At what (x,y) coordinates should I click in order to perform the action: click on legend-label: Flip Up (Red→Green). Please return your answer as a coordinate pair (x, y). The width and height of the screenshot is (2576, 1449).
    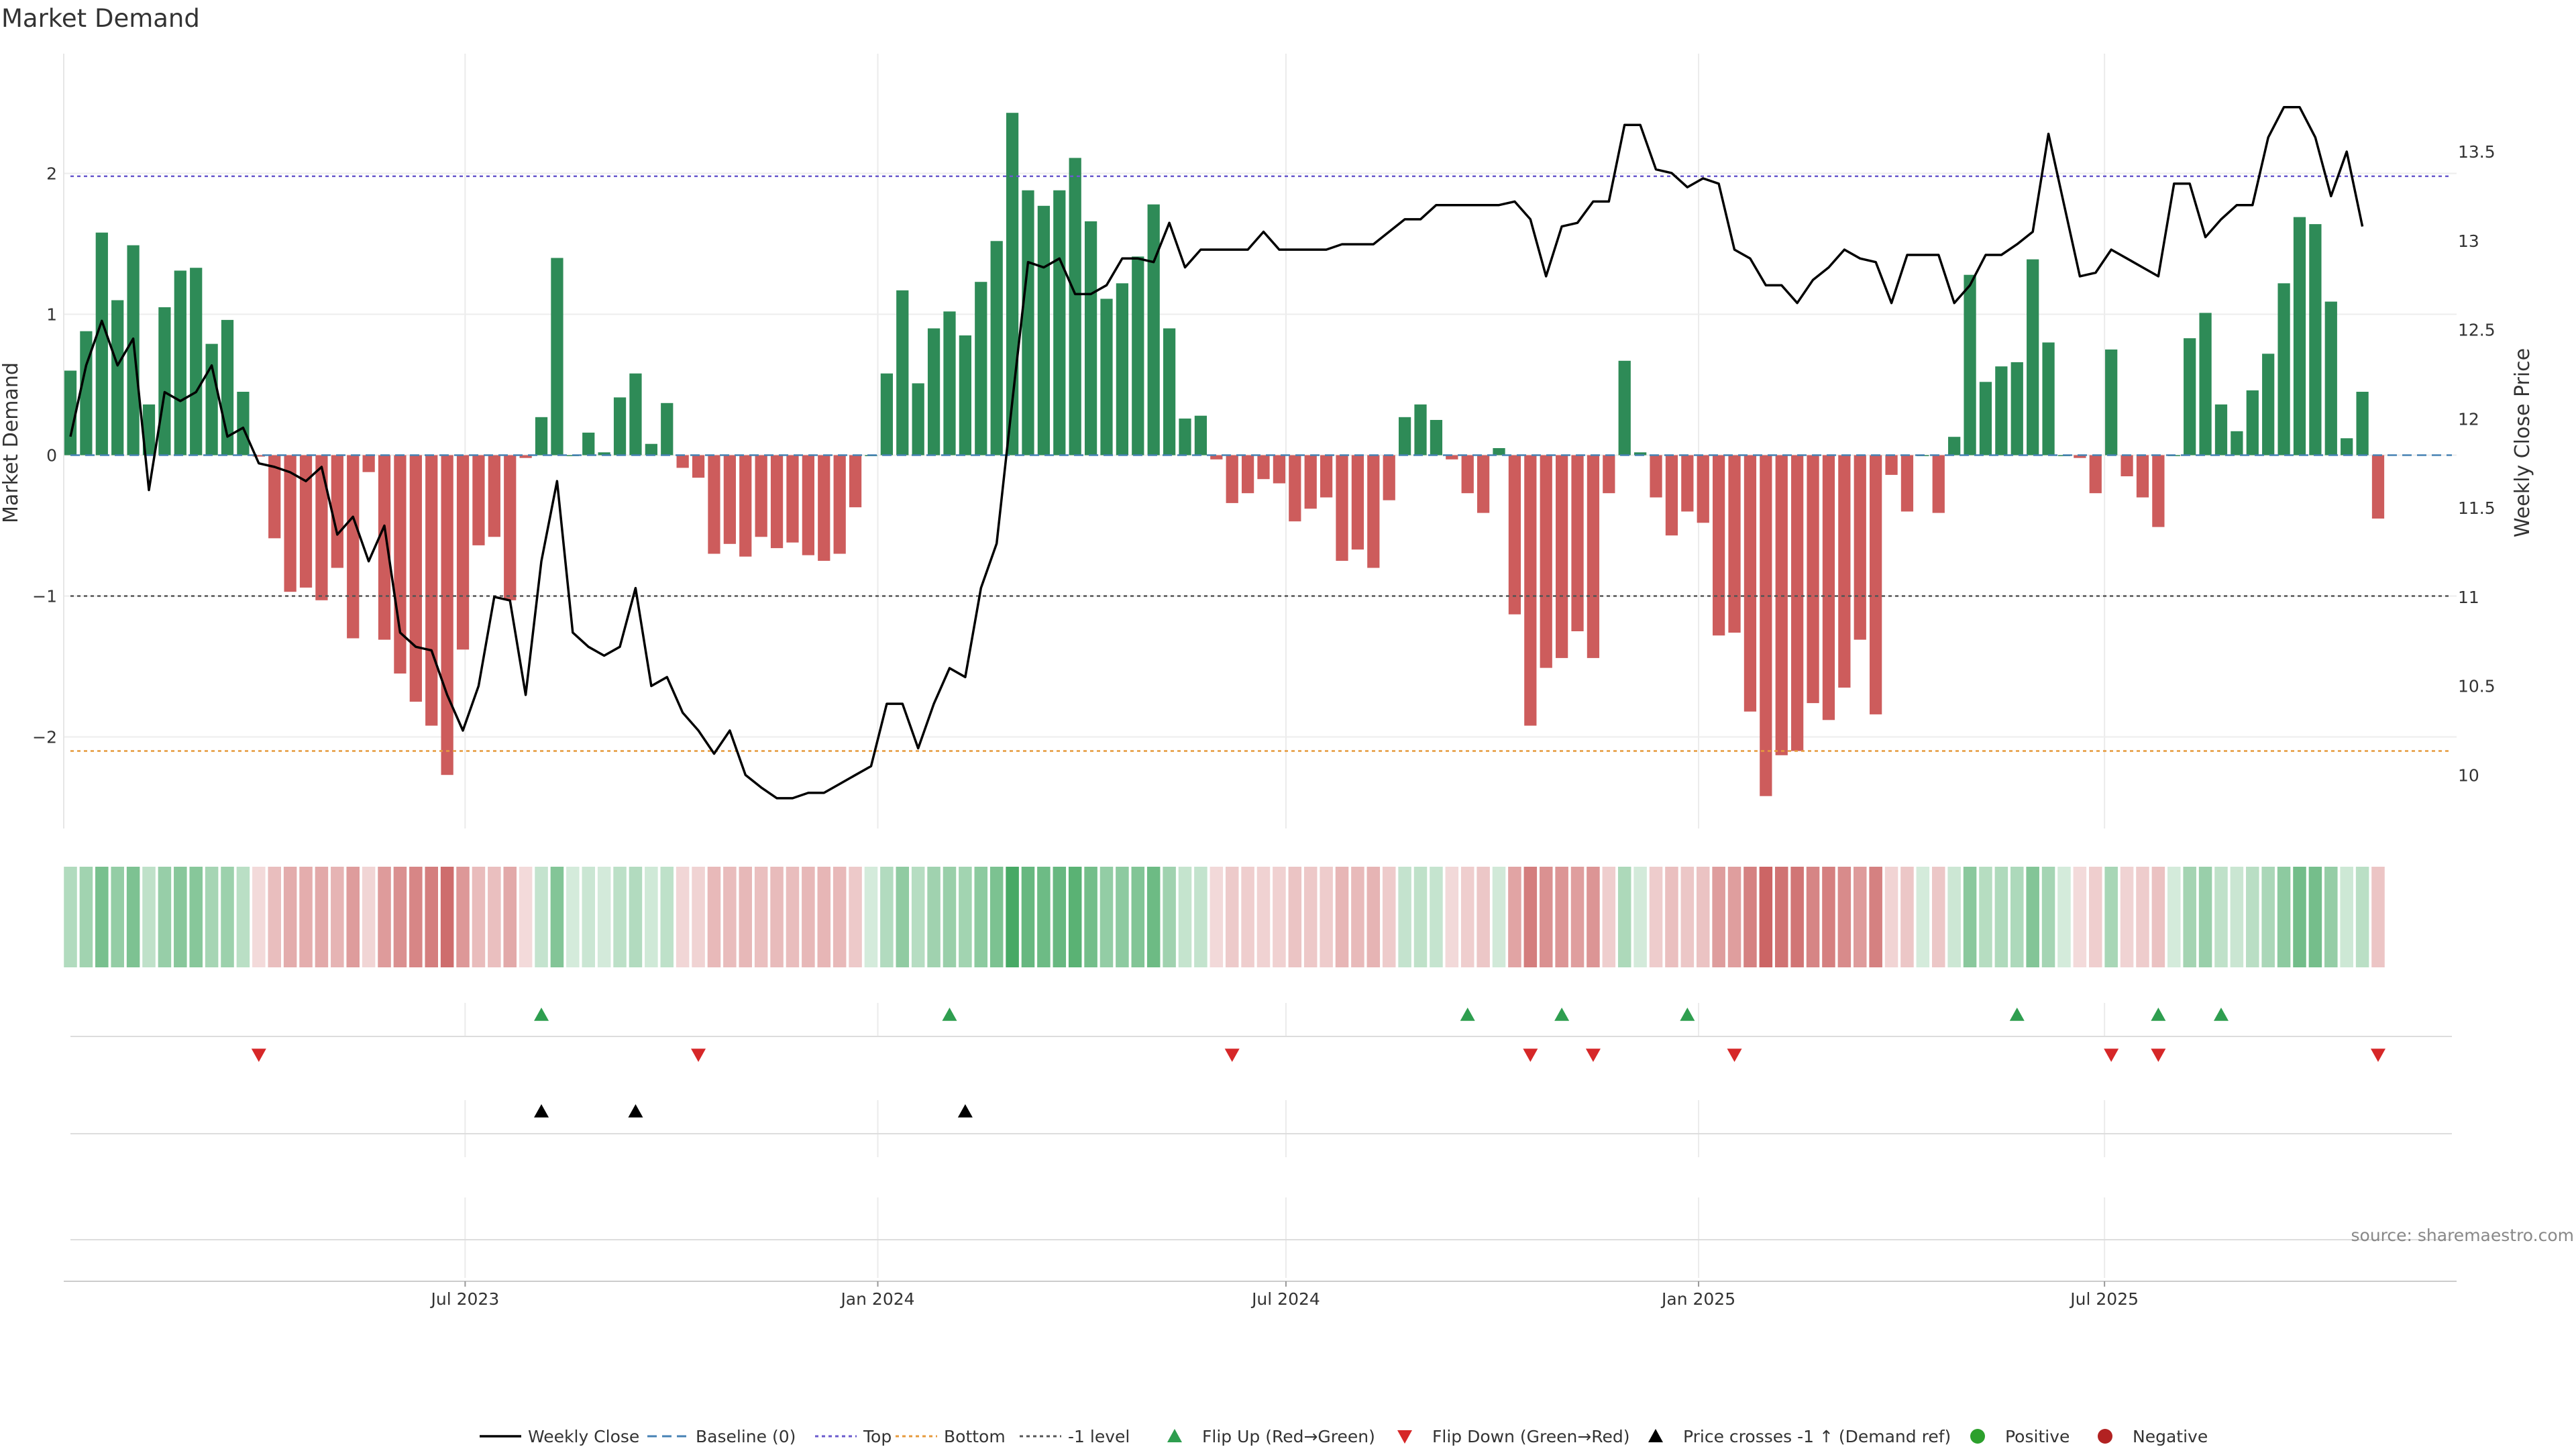
    Looking at the image, I should click on (1288, 1436).